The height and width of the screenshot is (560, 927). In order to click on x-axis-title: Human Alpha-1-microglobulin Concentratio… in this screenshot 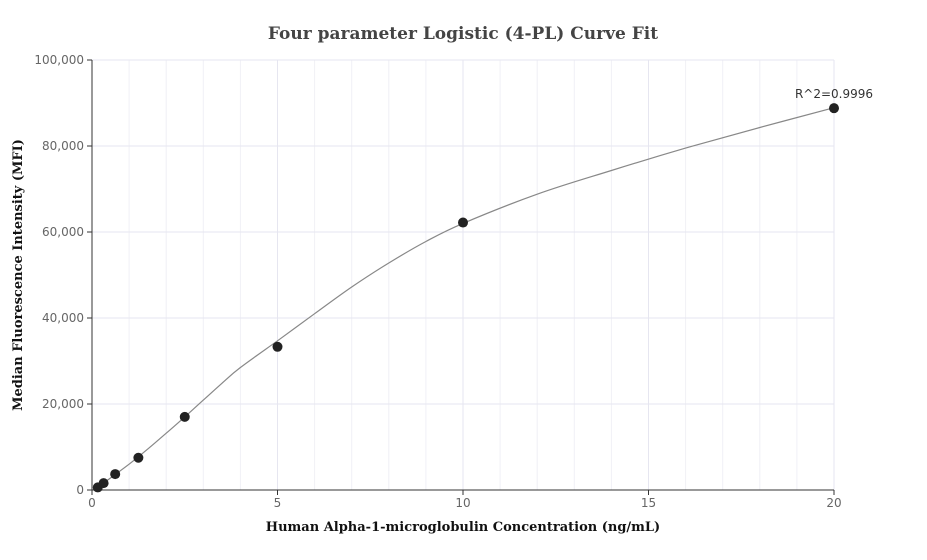, I will do `click(463, 527)`.